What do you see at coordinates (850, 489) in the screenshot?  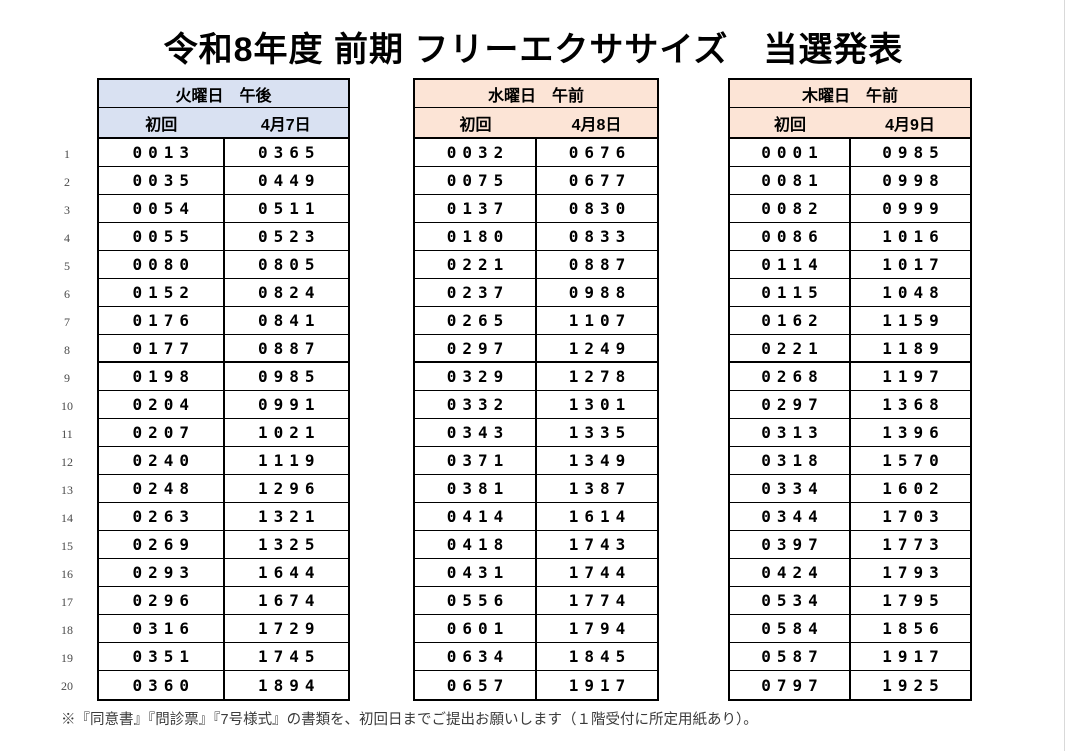 I see `table-row: 0334 1602` at bounding box center [850, 489].